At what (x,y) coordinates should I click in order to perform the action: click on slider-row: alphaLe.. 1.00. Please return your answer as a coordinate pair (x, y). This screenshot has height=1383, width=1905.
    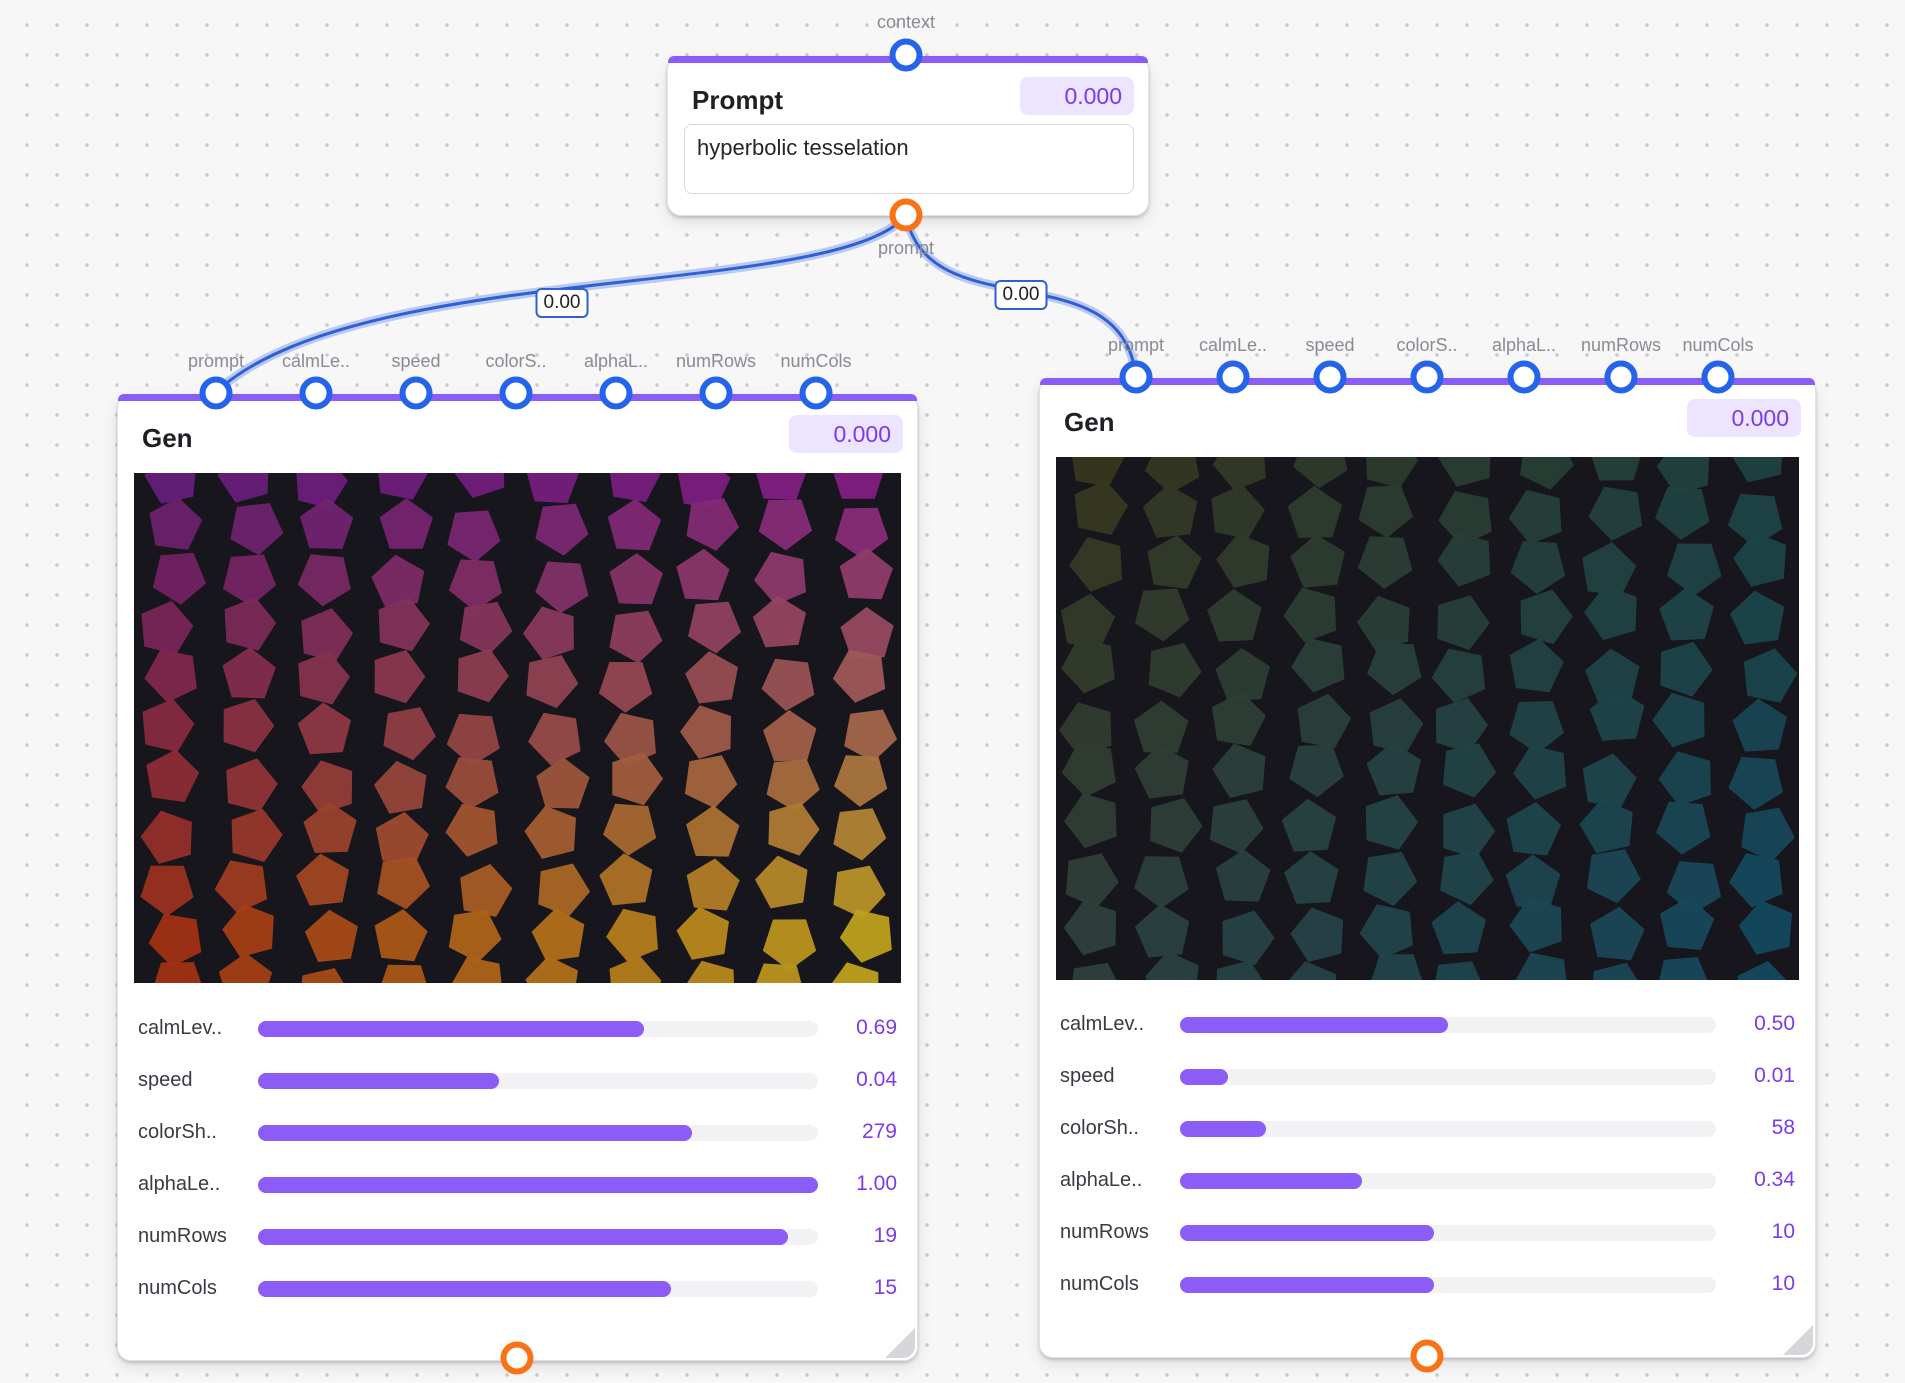
    Looking at the image, I should click on (517, 1184).